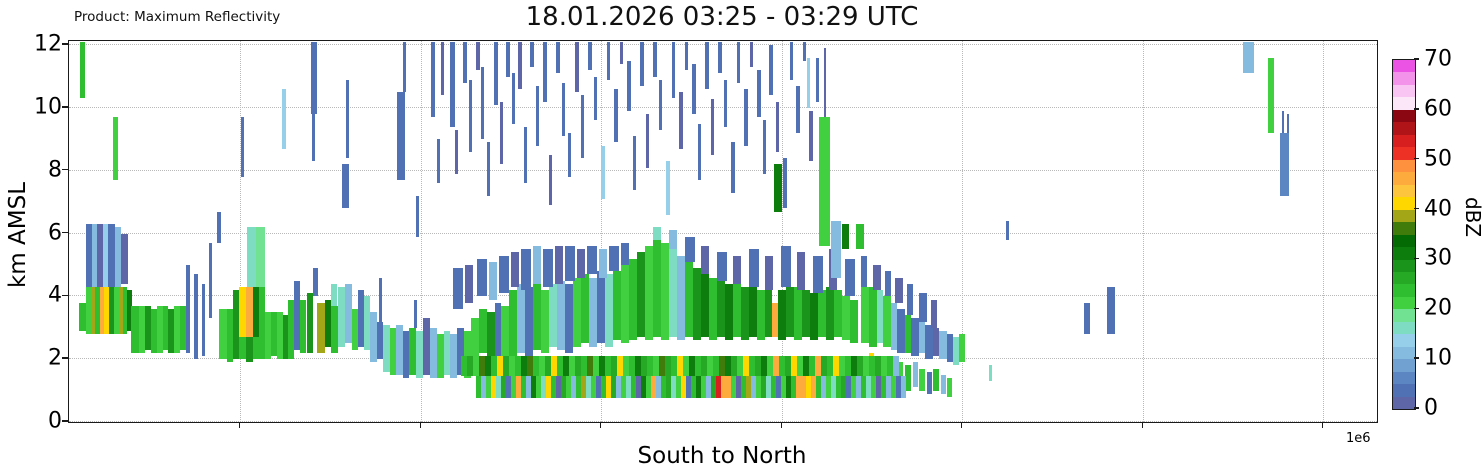 This screenshot has width=1482, height=470. What do you see at coordinates (601, 231) in the screenshot?
I see `x-gridline` at bounding box center [601, 231].